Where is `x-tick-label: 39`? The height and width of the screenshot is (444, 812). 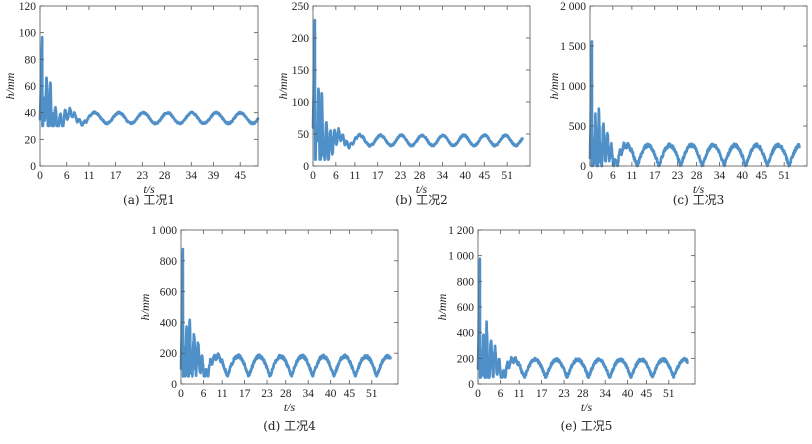
x-tick-label: 39 is located at coordinates (214, 176).